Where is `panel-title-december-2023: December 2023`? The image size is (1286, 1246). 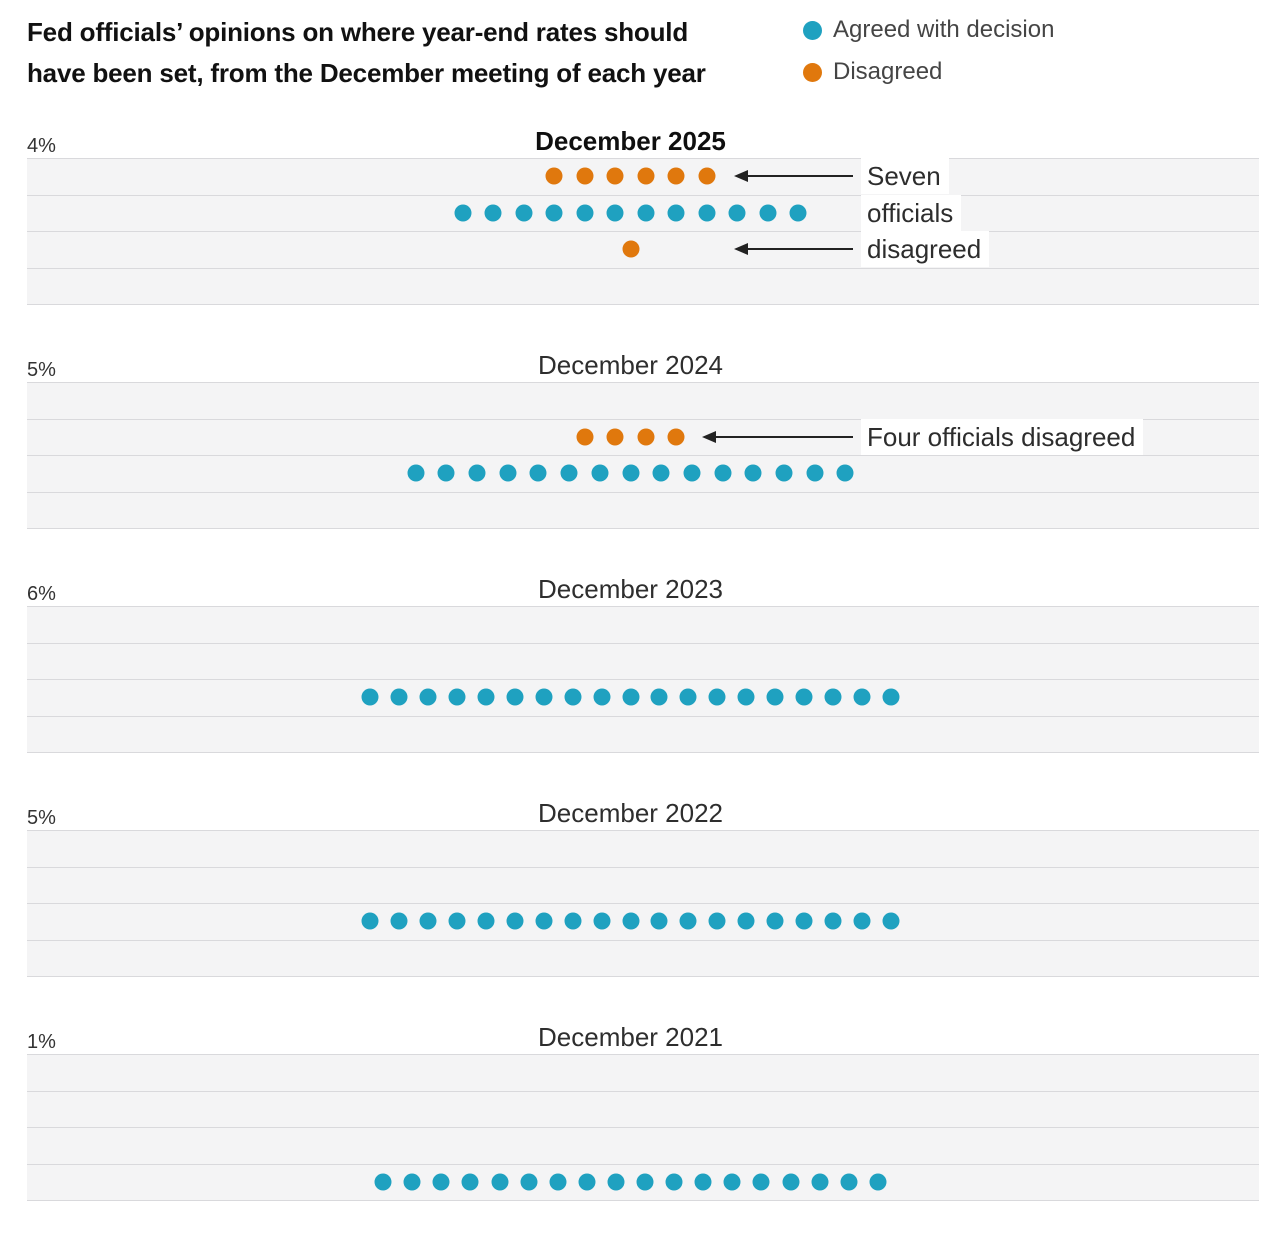
panel-title-december-2023: December 2023 is located at coordinates (630, 589).